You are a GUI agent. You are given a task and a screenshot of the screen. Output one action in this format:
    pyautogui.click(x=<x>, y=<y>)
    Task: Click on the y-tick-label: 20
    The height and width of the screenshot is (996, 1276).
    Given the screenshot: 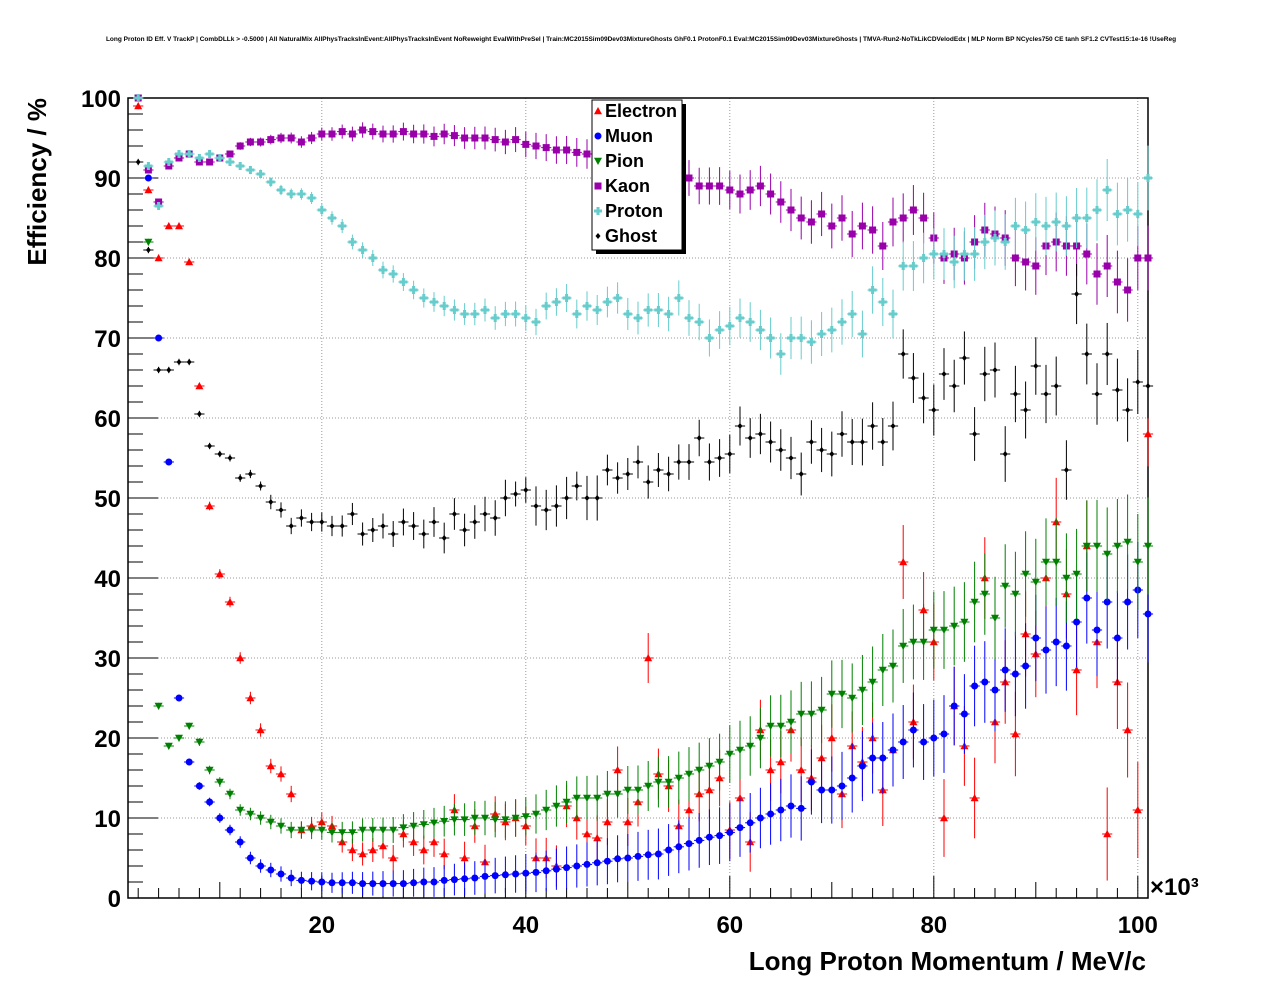 What is the action you would take?
    pyautogui.click(x=107, y=739)
    